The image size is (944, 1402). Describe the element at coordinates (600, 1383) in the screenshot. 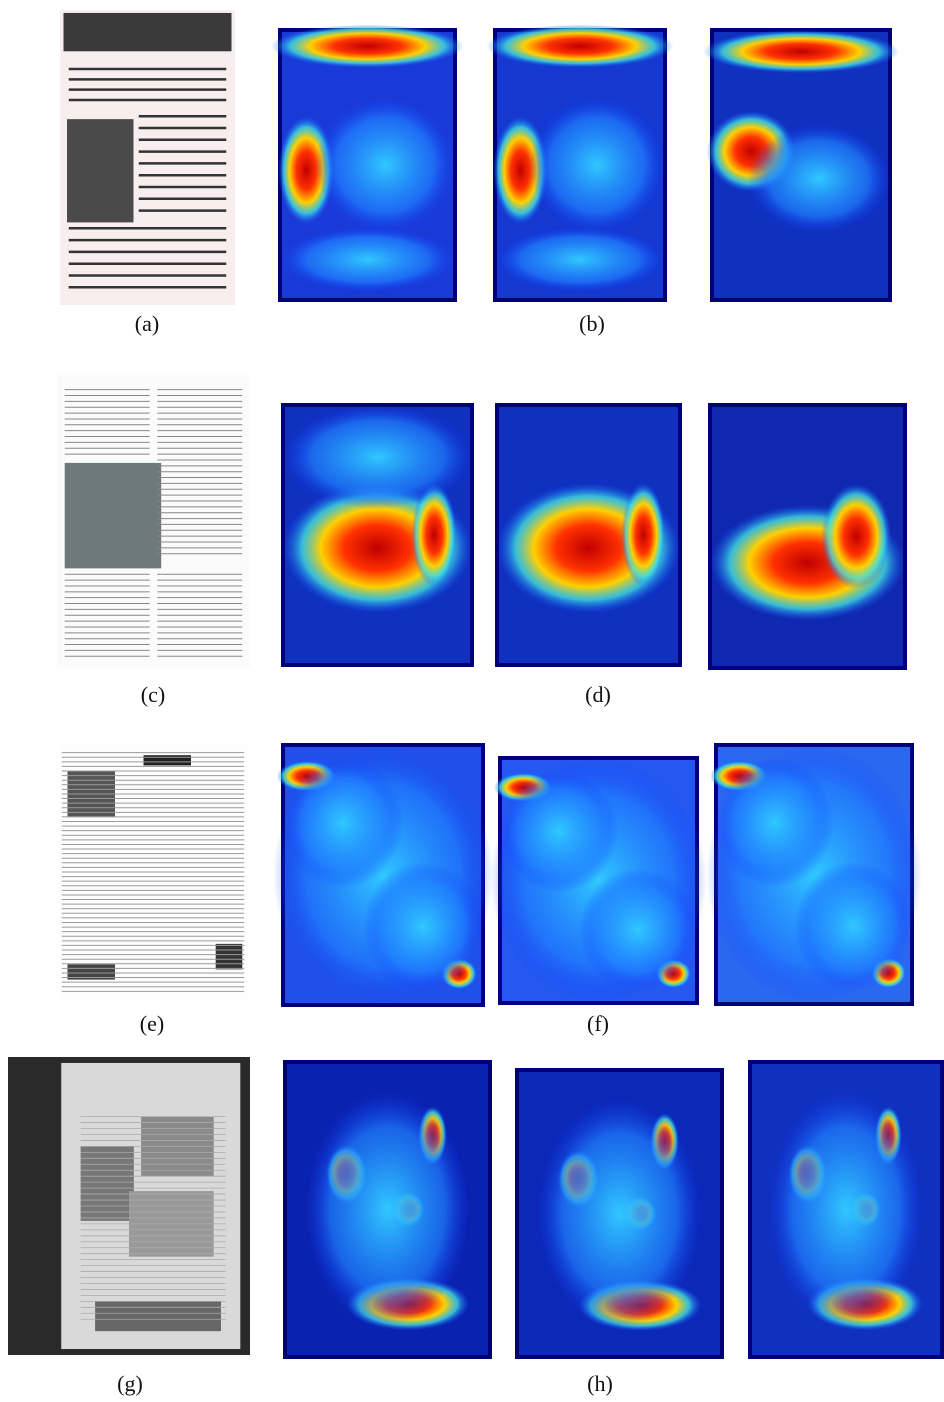

I see `caption: (h)` at that location.